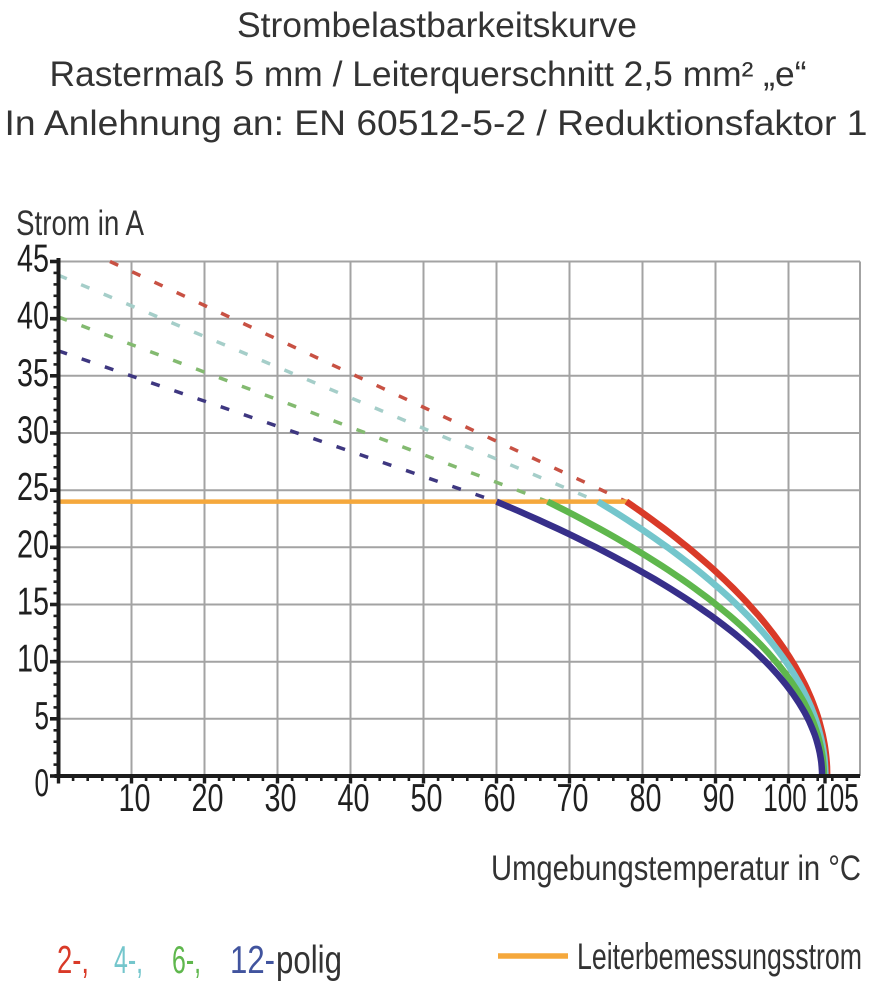 The image size is (894, 1005). I want to click on svg-text: 60, so click(500, 798).